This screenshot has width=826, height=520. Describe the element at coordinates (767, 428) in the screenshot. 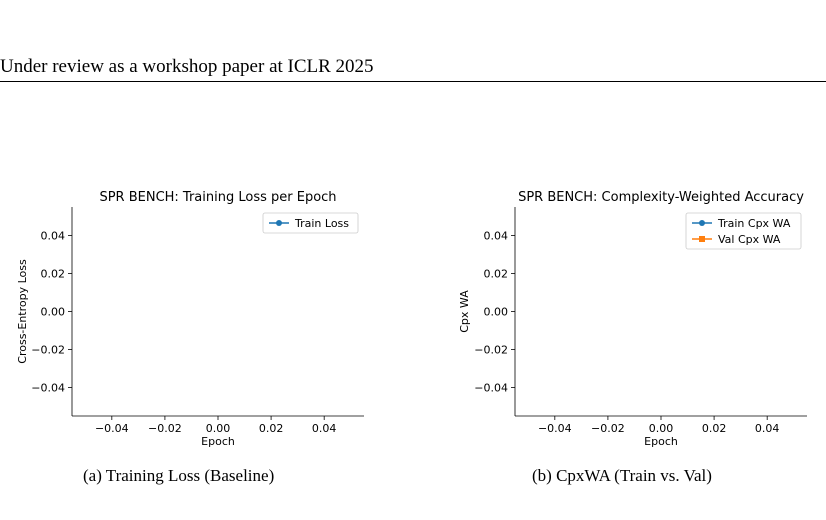

I see `chartb-x-tick-label: 0.04` at that location.